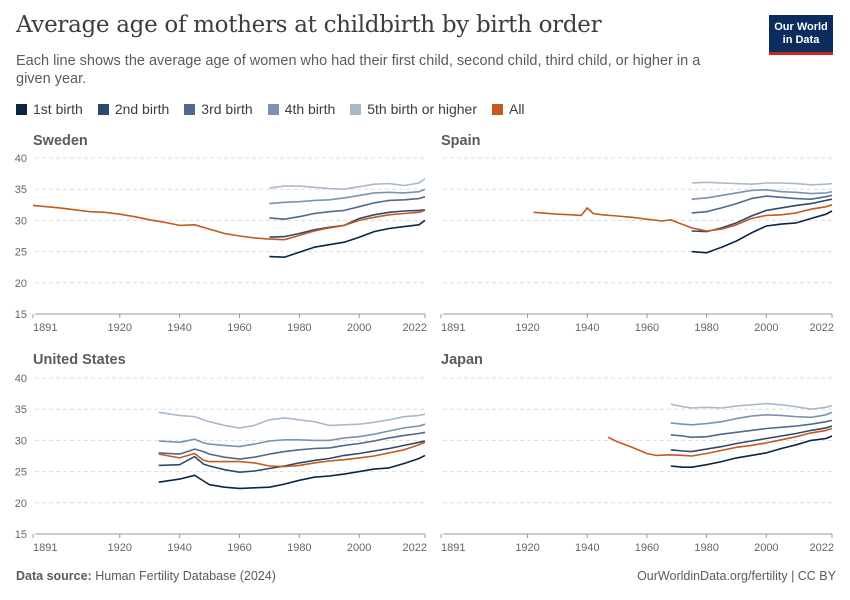  I want to click on logo-line-2: in Data, so click(801, 39).